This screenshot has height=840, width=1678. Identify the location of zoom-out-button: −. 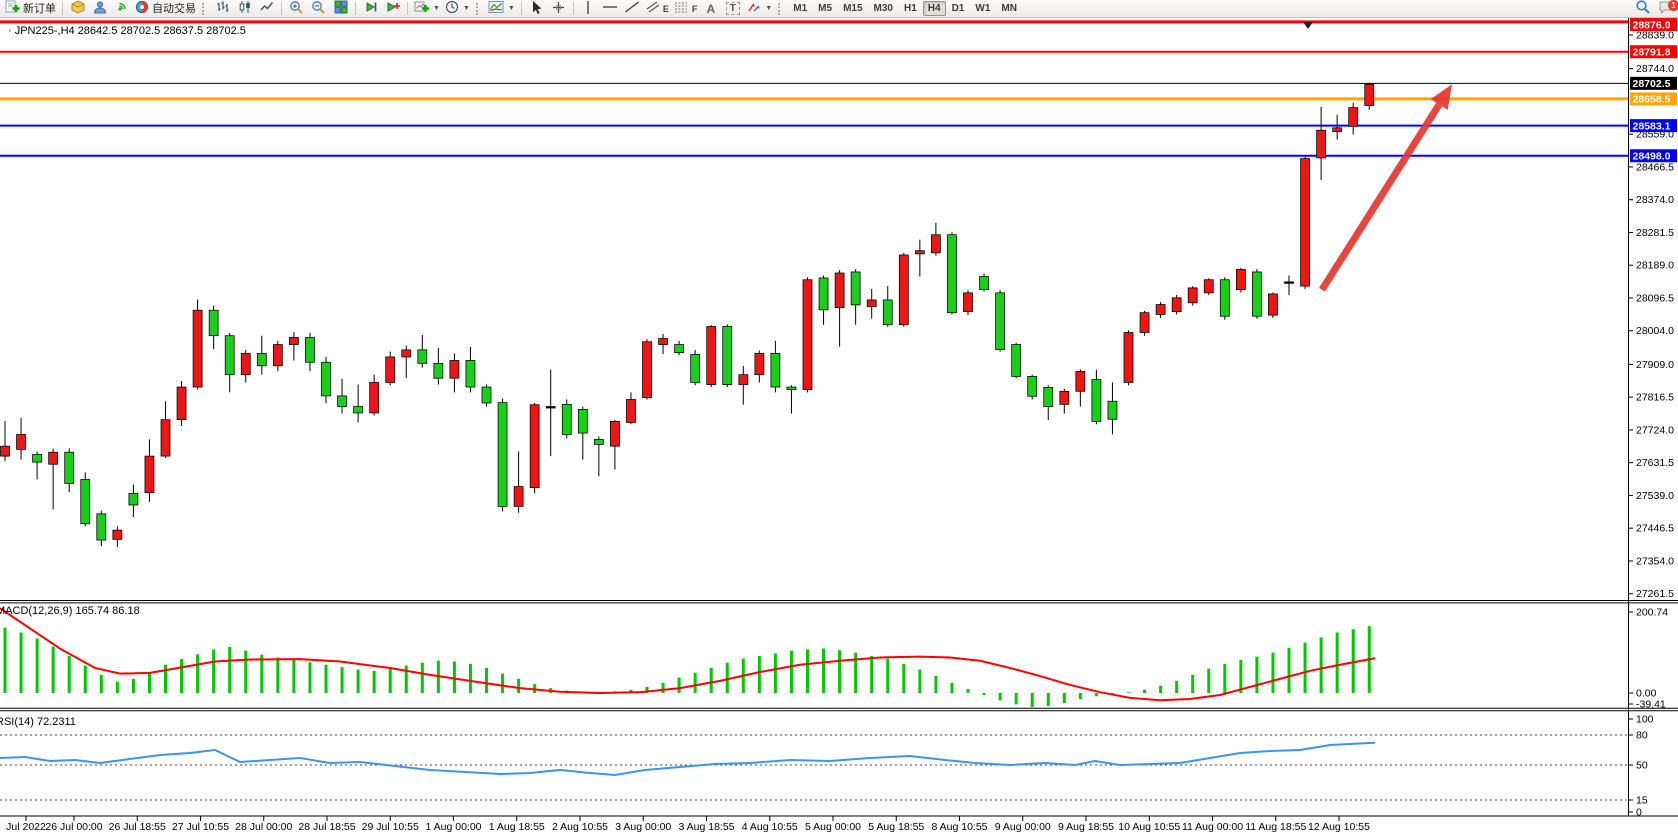
(318, 9).